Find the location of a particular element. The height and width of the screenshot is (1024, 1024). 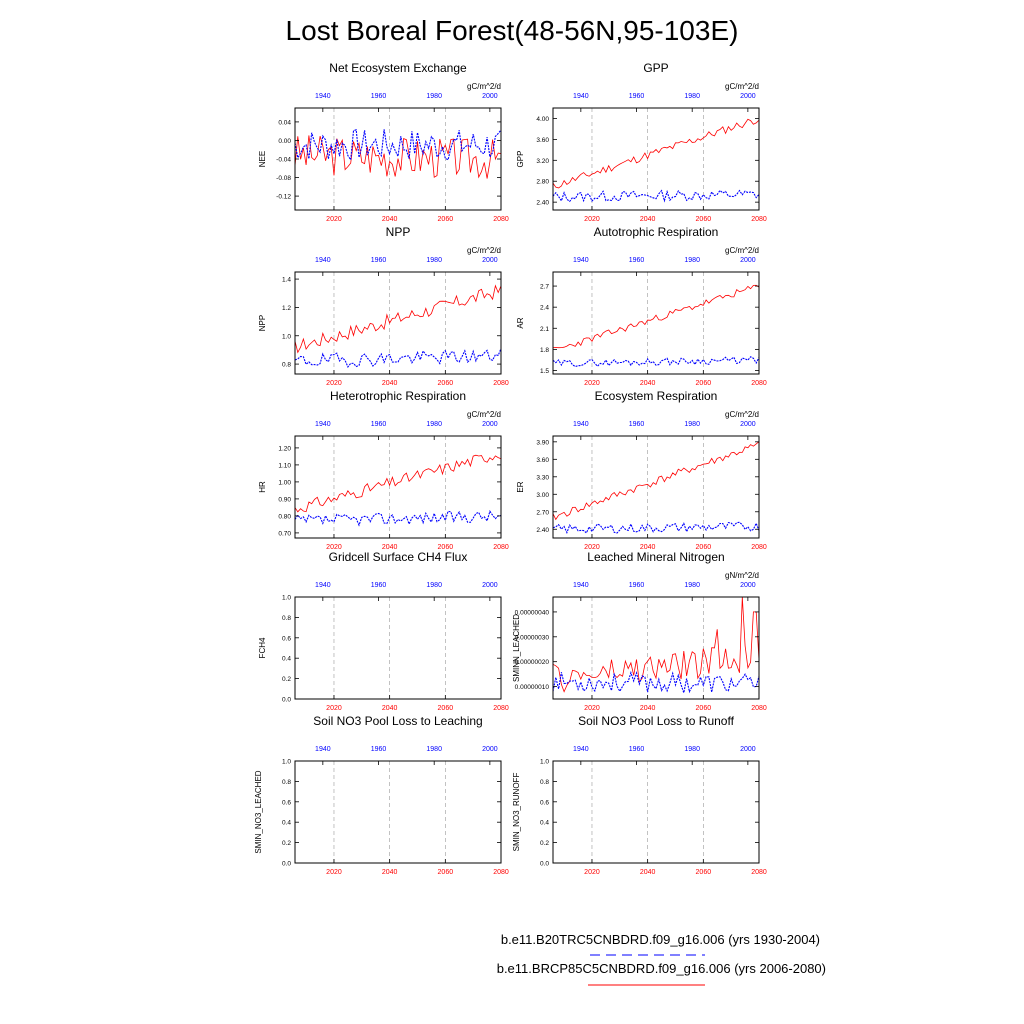

y-axis-label: FCH4 is located at coordinates (262, 647).